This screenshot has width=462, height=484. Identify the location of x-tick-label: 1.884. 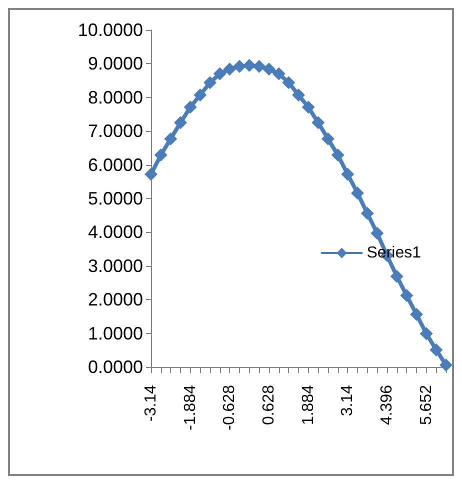
(308, 405).